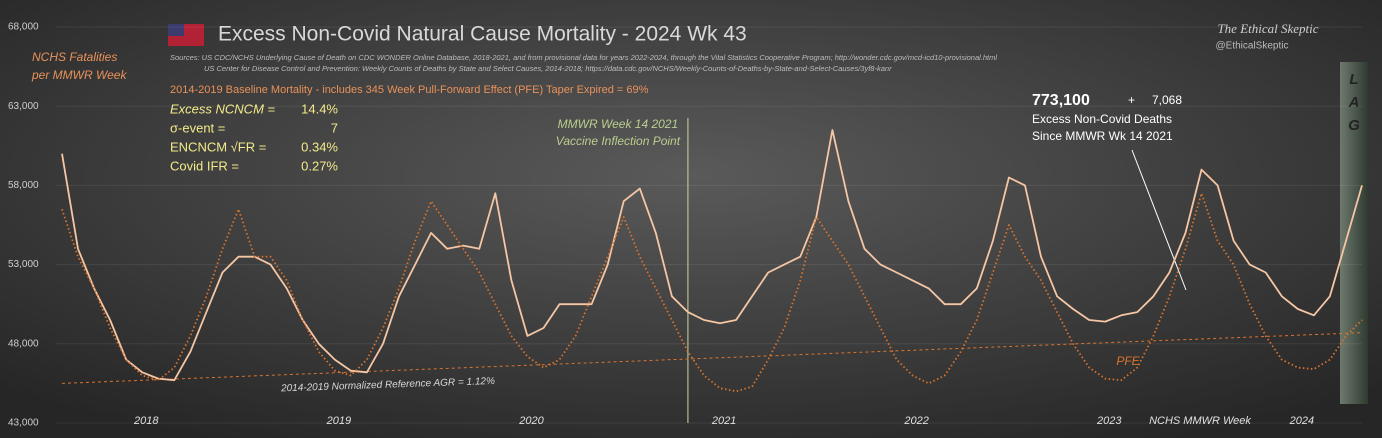 This screenshot has height=438, width=1382. I want to click on x-tick-label: 2021, so click(723, 421).